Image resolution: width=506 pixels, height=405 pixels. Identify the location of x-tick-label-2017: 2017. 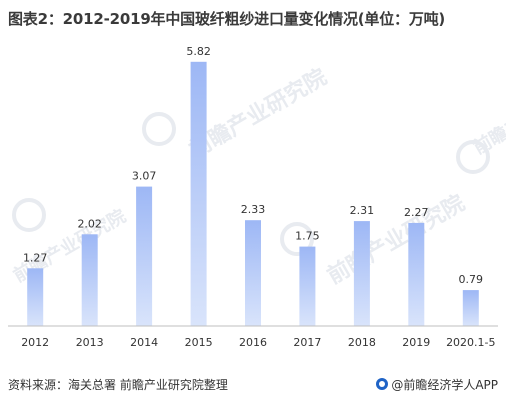
(307, 342).